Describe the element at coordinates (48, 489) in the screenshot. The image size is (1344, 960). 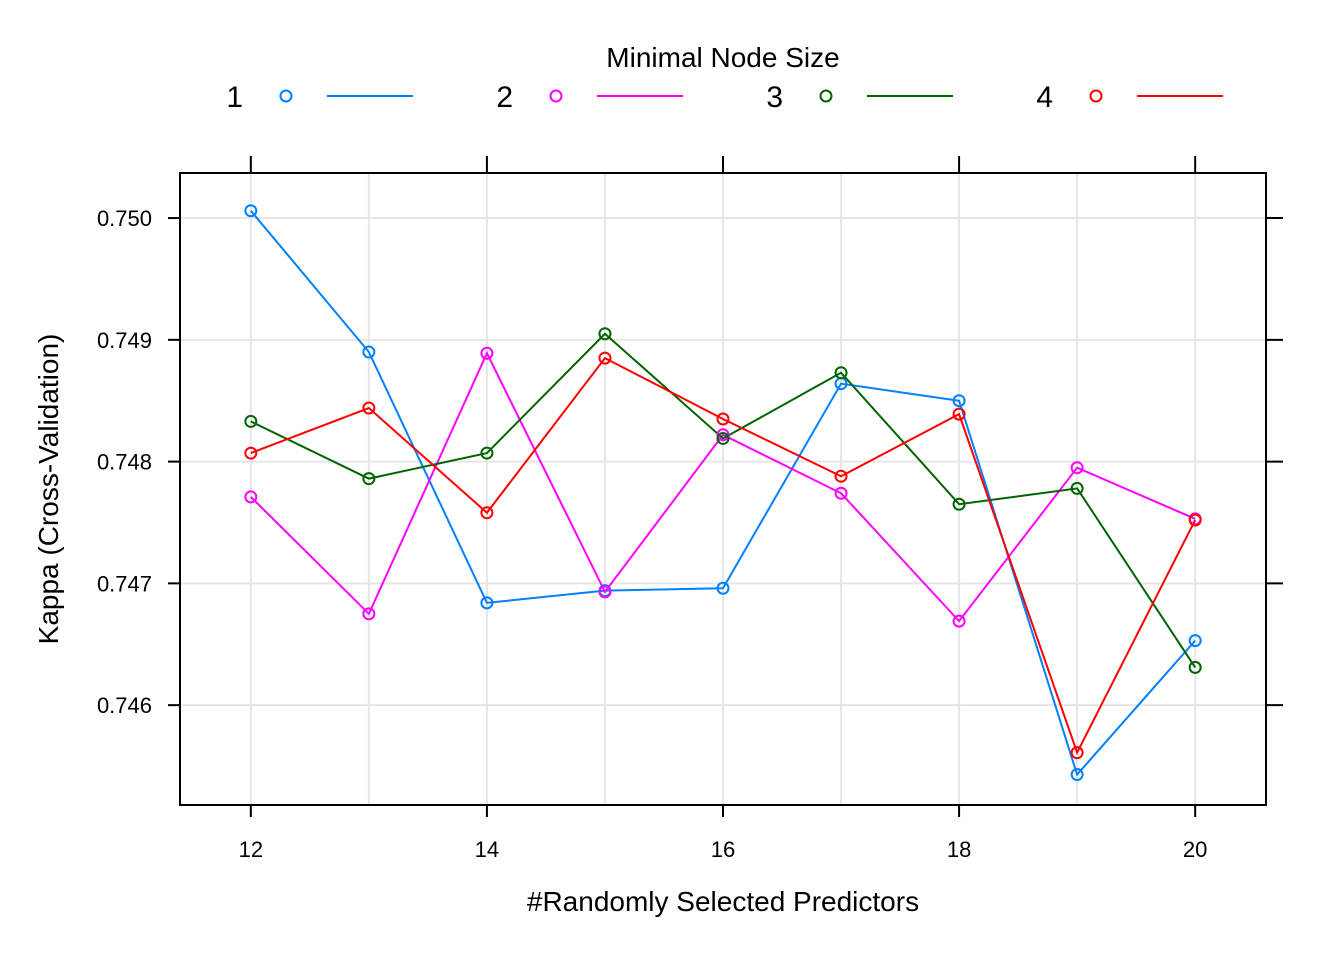
I see `y-axis-title: Kappa (Cross-Validation)` at that location.